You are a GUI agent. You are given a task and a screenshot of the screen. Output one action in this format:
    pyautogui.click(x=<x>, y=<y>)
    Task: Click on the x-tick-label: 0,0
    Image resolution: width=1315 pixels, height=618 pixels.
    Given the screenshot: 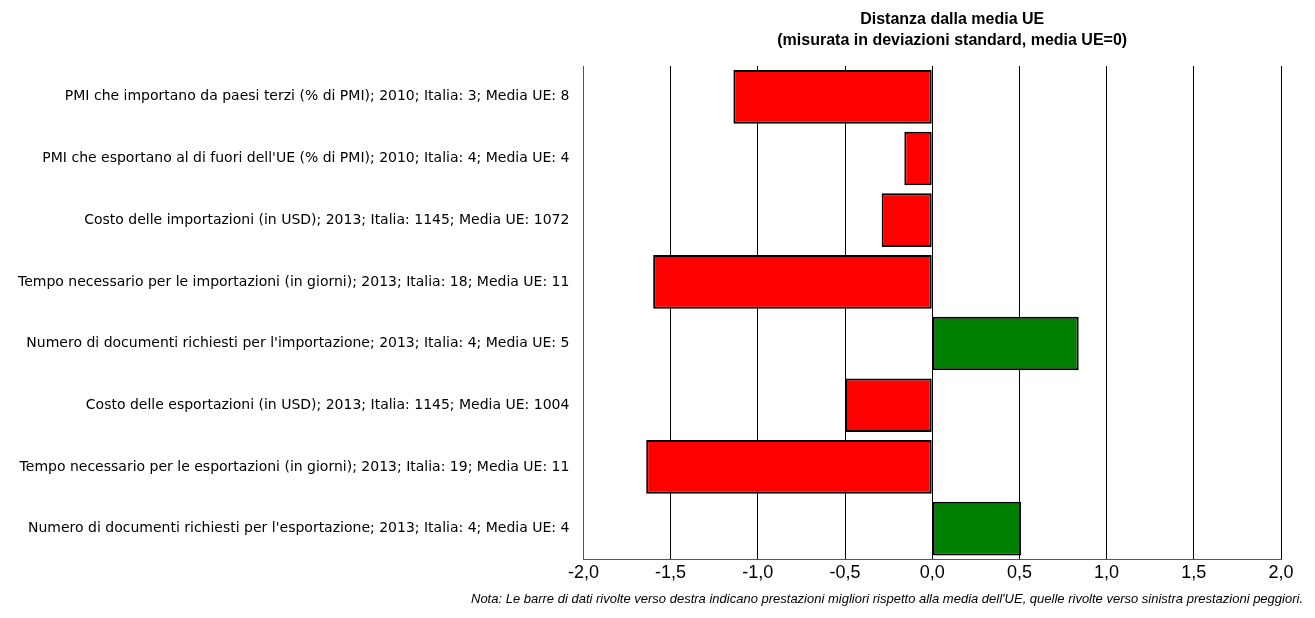 What is the action you would take?
    pyautogui.click(x=932, y=572)
    